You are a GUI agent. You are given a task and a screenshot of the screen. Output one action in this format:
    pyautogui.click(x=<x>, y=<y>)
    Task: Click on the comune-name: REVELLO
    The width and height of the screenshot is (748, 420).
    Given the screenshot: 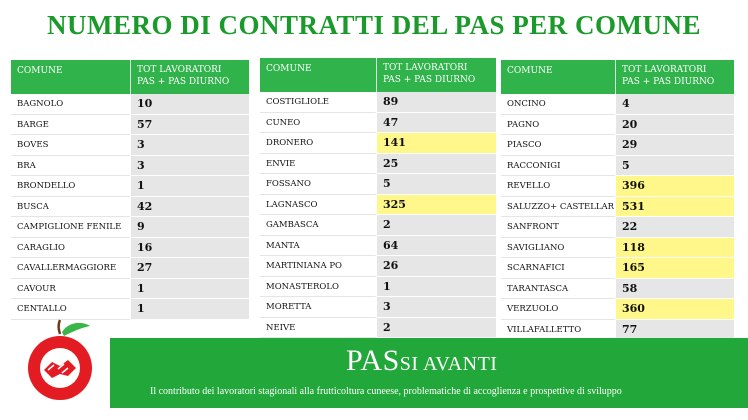 What is the action you would take?
    pyautogui.click(x=558, y=186)
    